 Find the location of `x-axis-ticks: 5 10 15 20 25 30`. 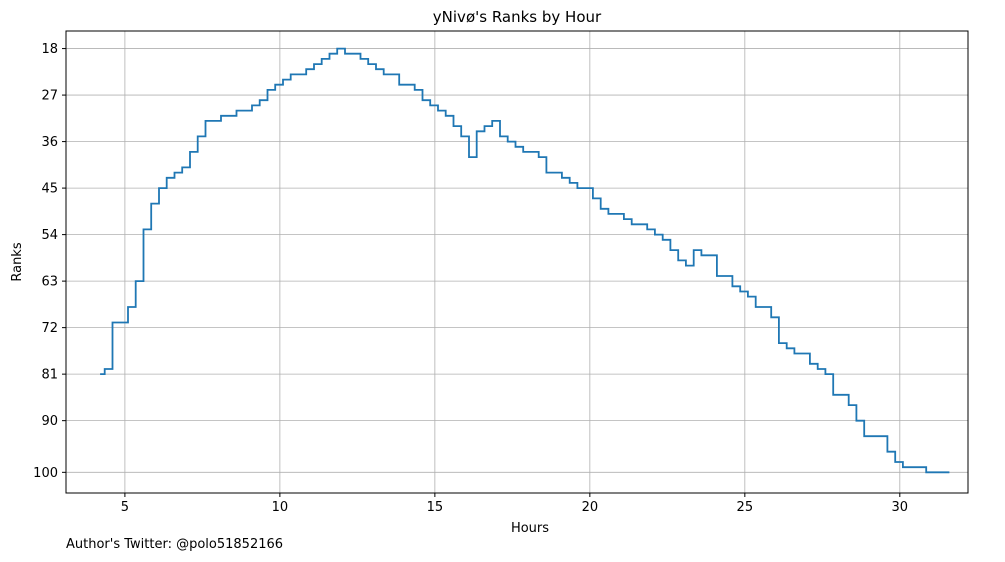

x-axis-ticks: 5 10 15 20 25 30 is located at coordinates (514, 504).